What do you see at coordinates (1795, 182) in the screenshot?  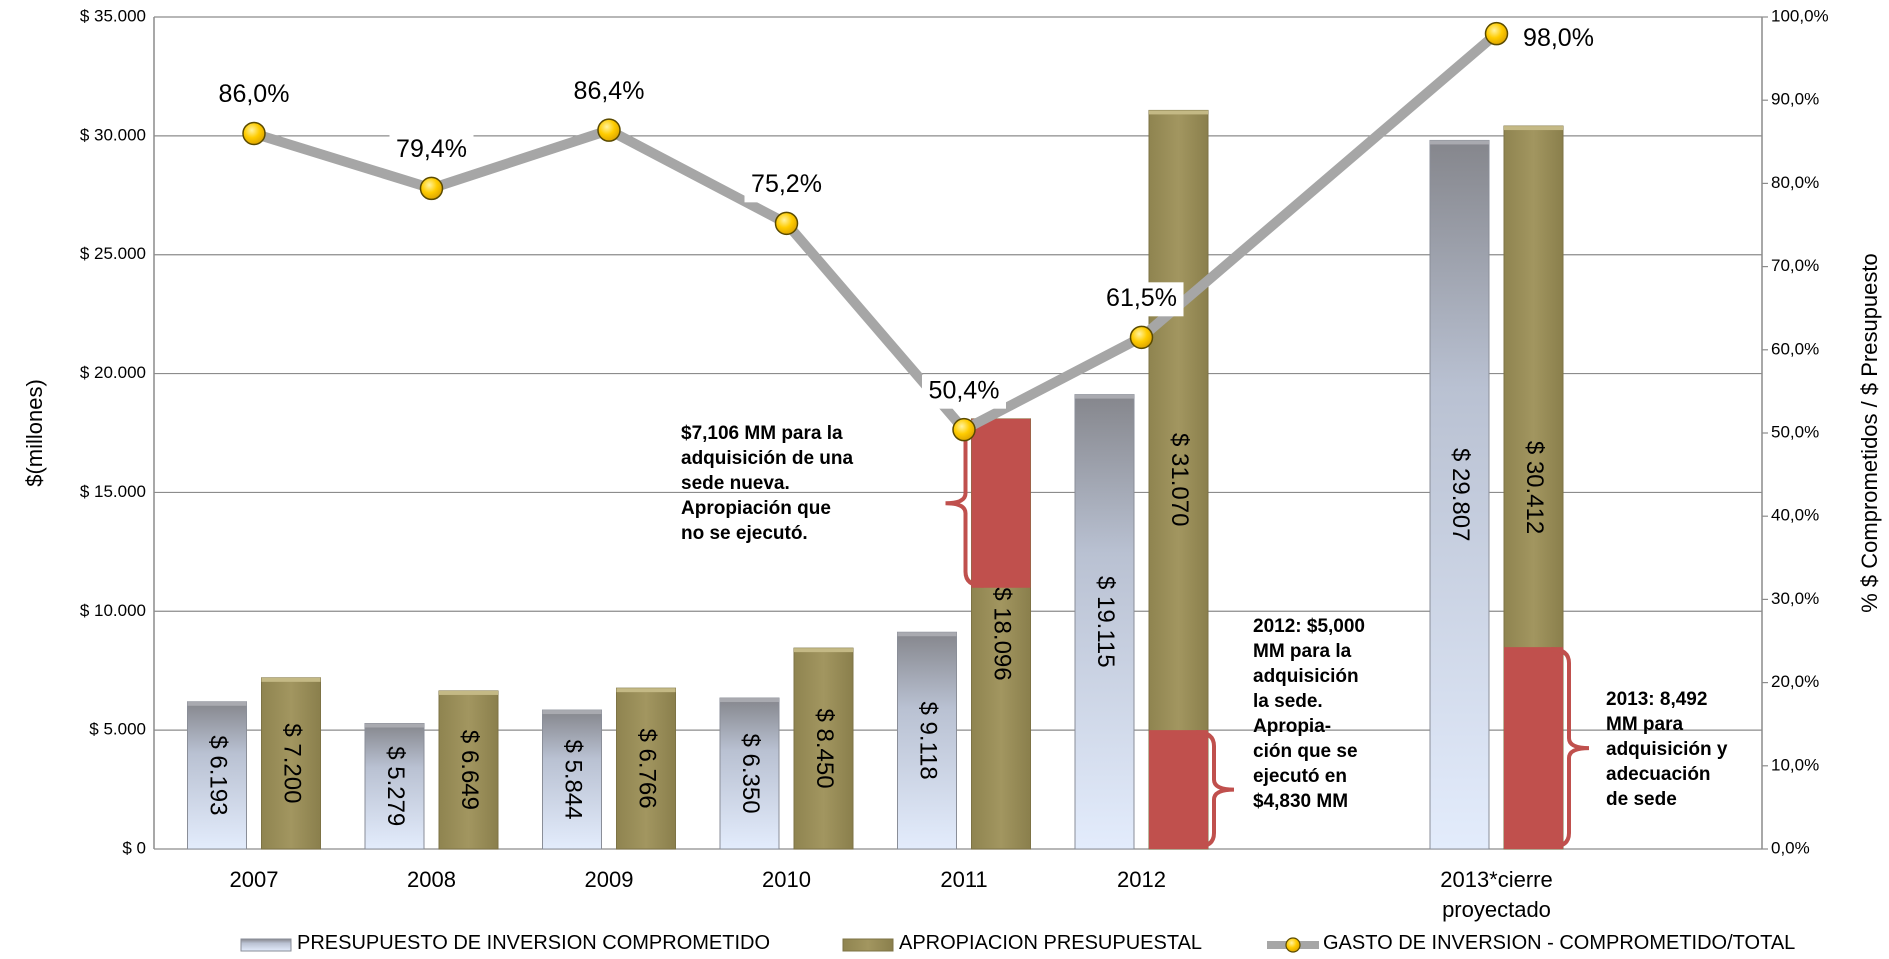 I see `y2-tick-label: 80,0%` at bounding box center [1795, 182].